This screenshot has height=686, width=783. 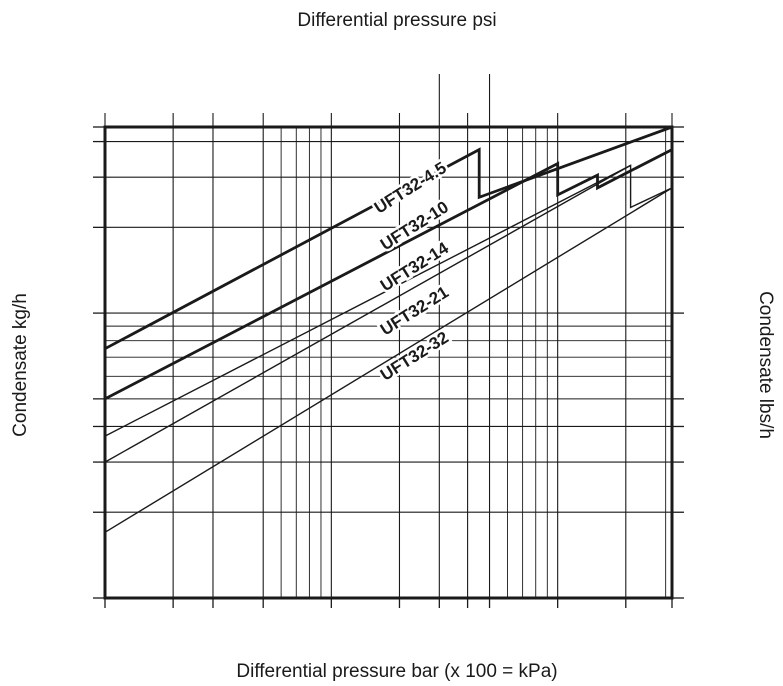 What do you see at coordinates (396, 671) in the screenshot?
I see `x-axis-title: Differential pressure bar (x 100 = kPa)` at bounding box center [396, 671].